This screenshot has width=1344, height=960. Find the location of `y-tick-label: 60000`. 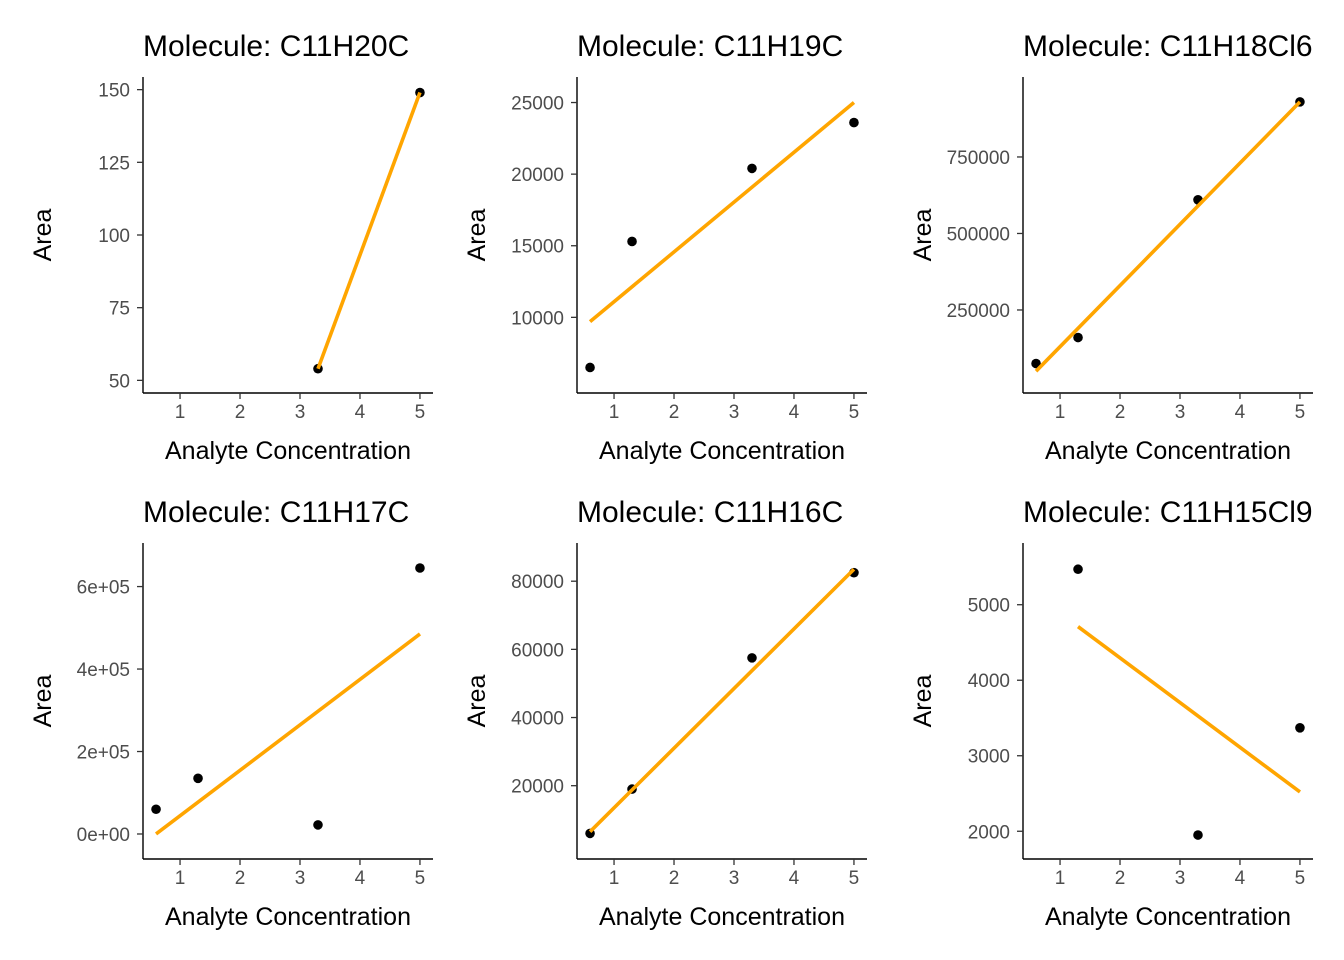

y-tick-label: 60000 is located at coordinates (537, 650).